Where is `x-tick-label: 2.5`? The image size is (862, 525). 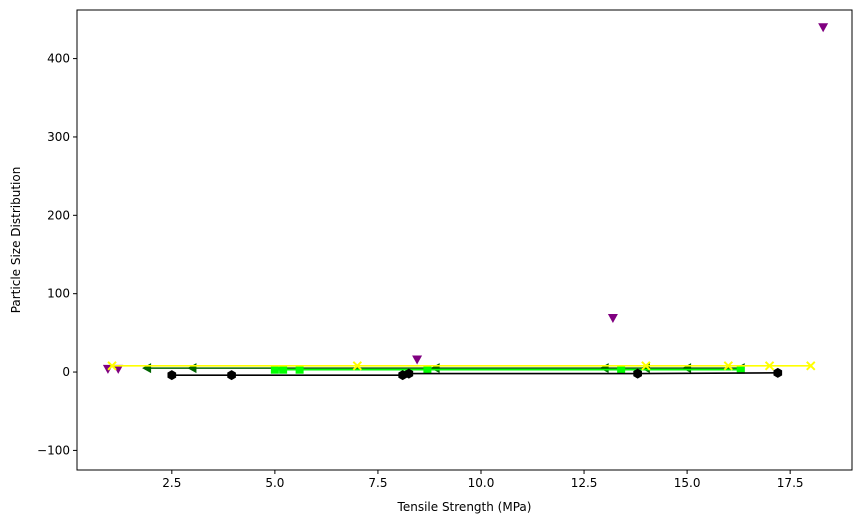 x-tick-label: 2.5 is located at coordinates (171, 483).